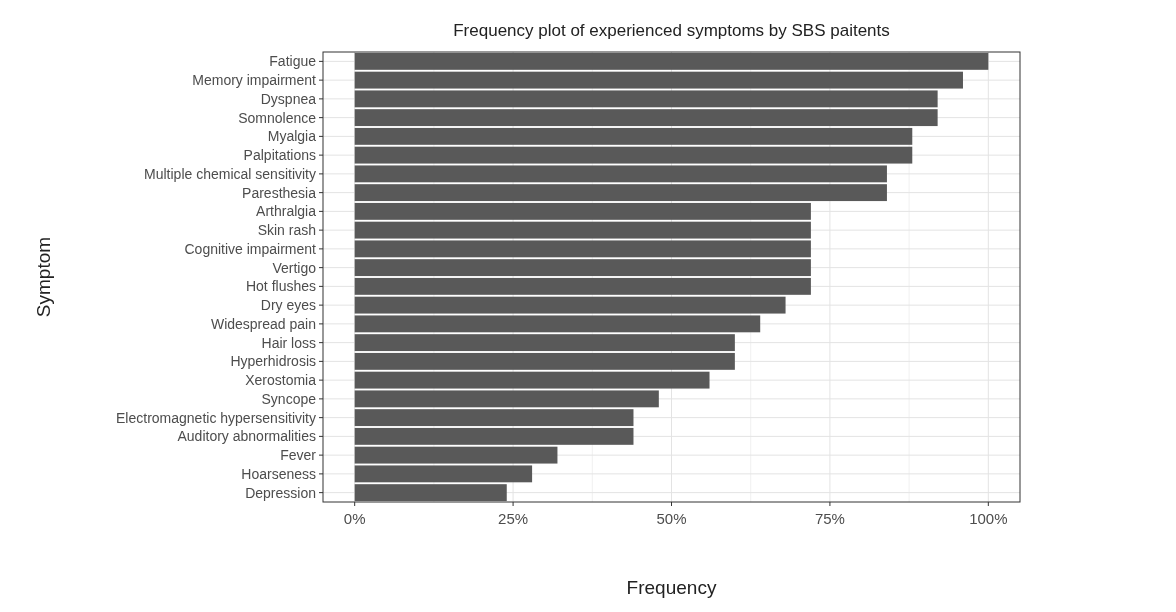  I want to click on y-tick-label: Depression, so click(280, 492).